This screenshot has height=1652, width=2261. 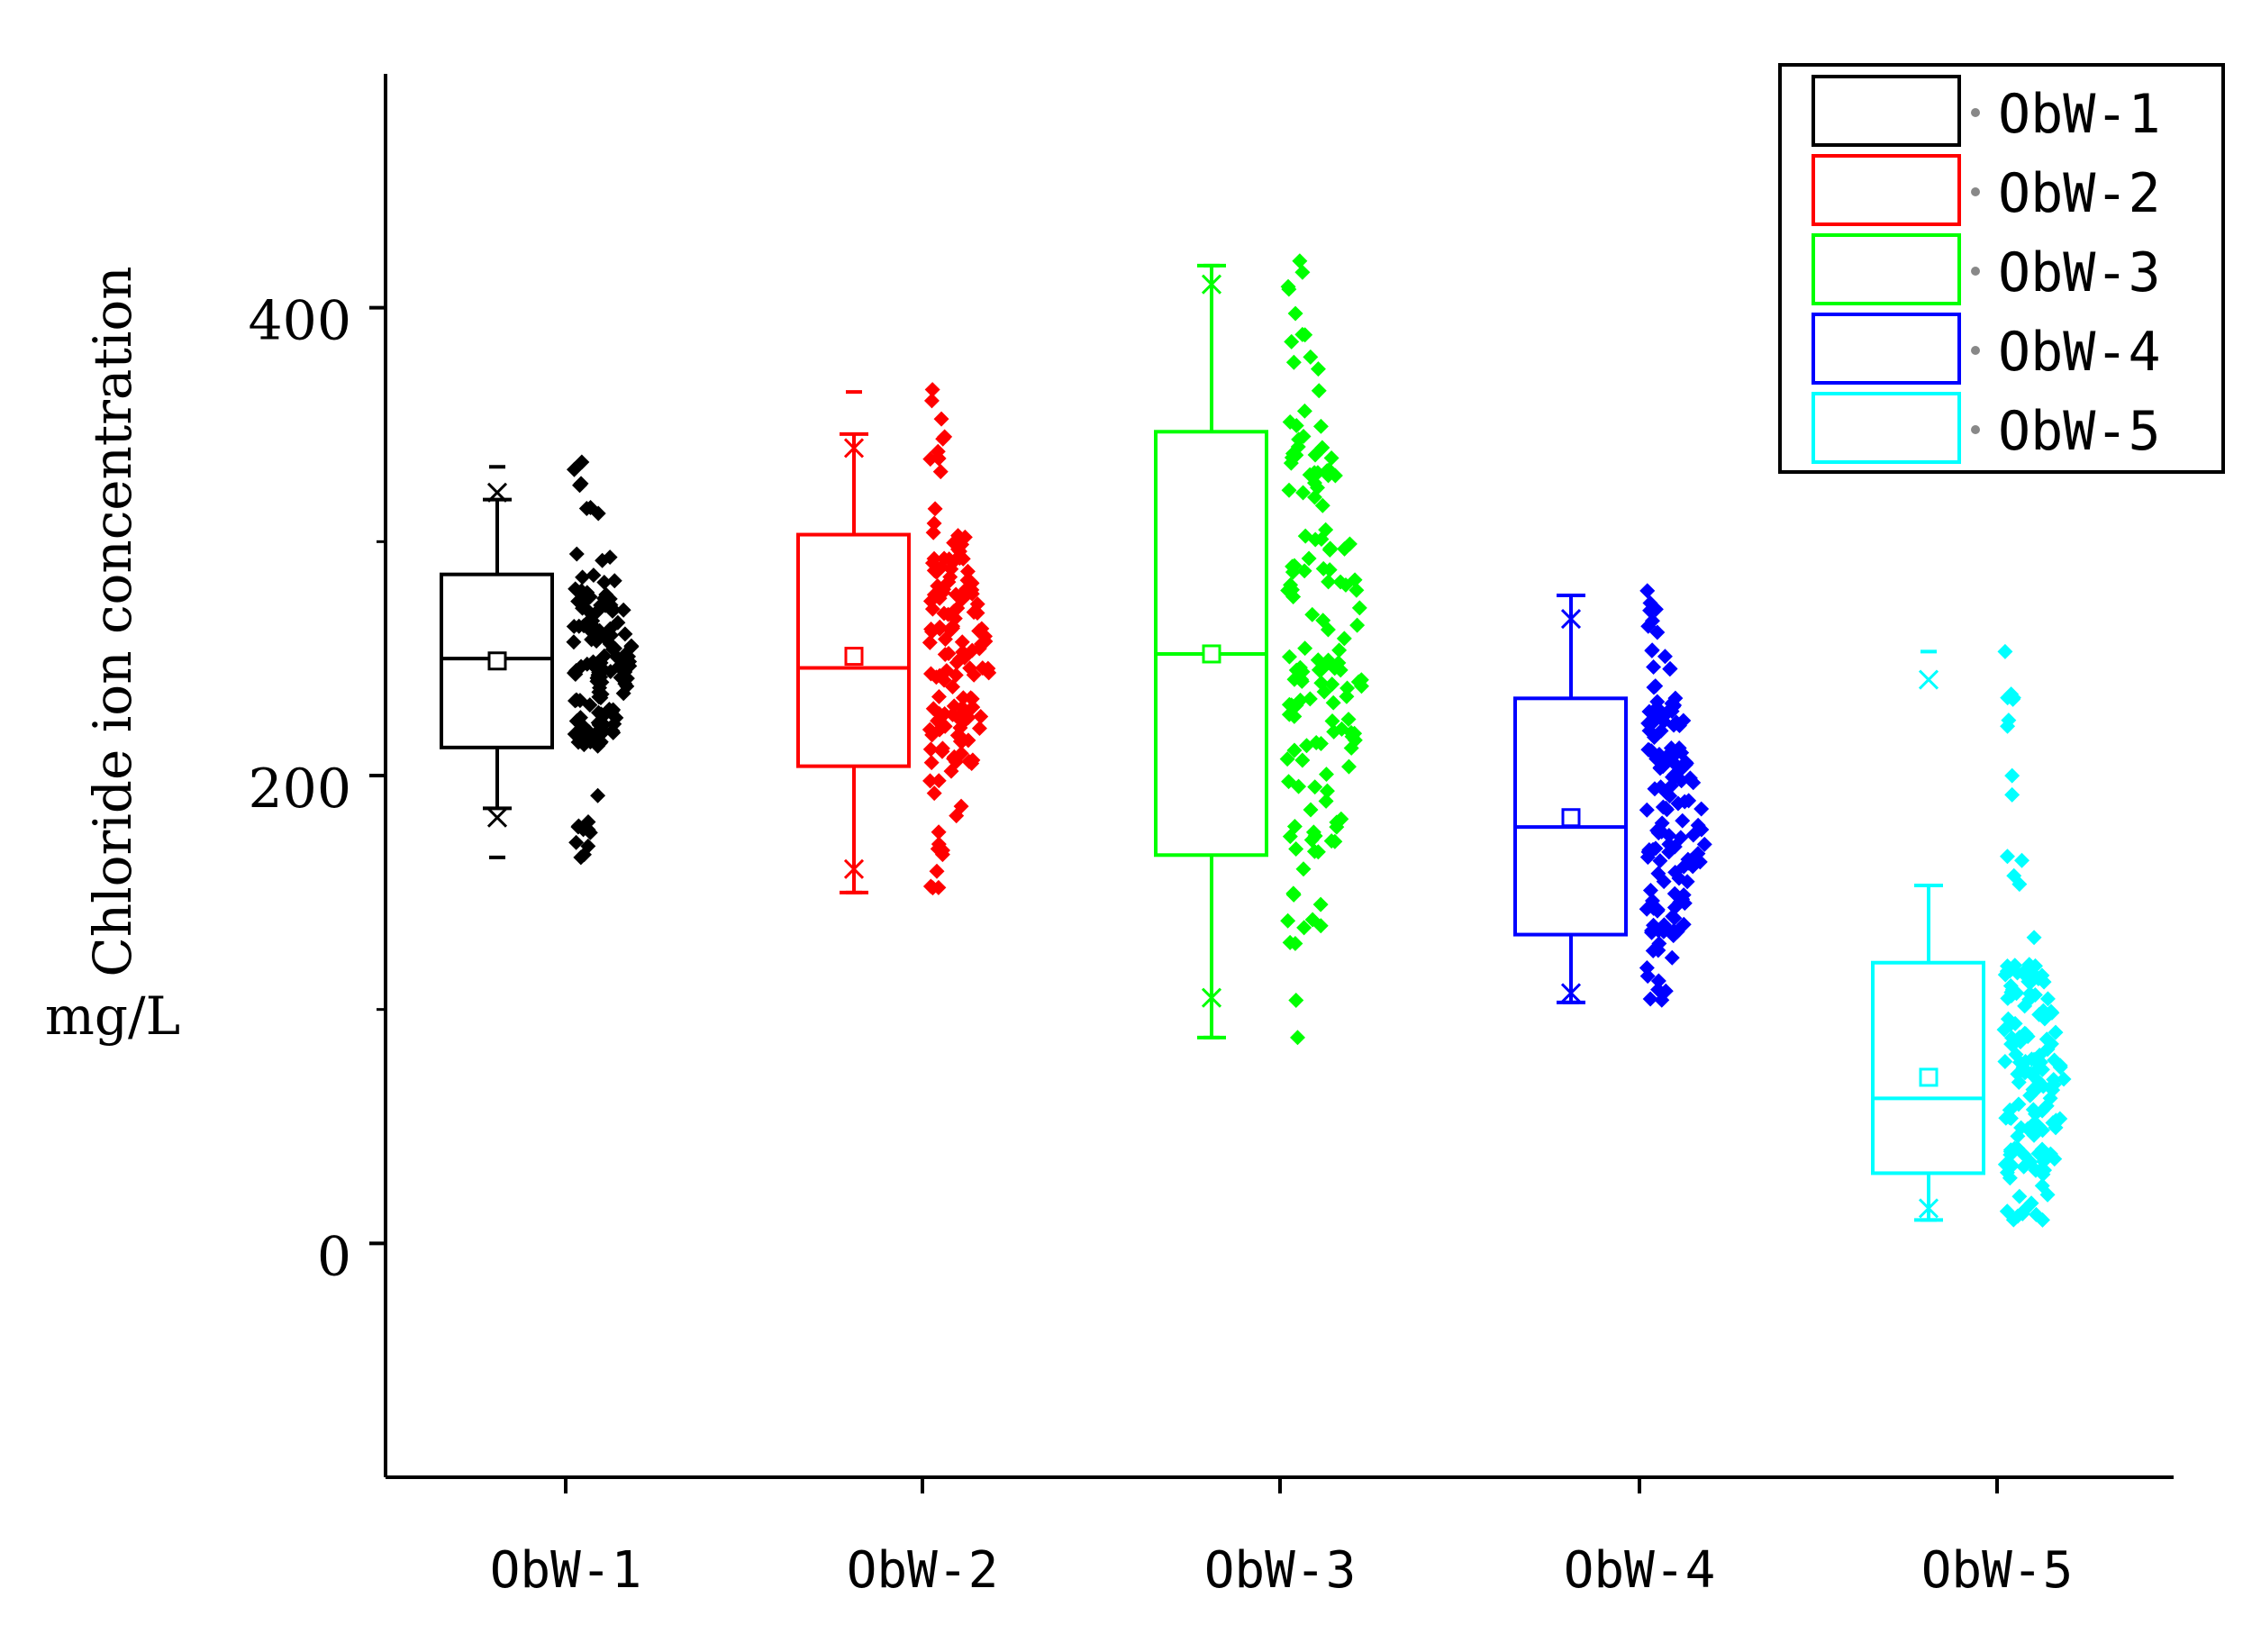 I want to click on x-tick-label: ObW-3, so click(x=1280, y=1570).